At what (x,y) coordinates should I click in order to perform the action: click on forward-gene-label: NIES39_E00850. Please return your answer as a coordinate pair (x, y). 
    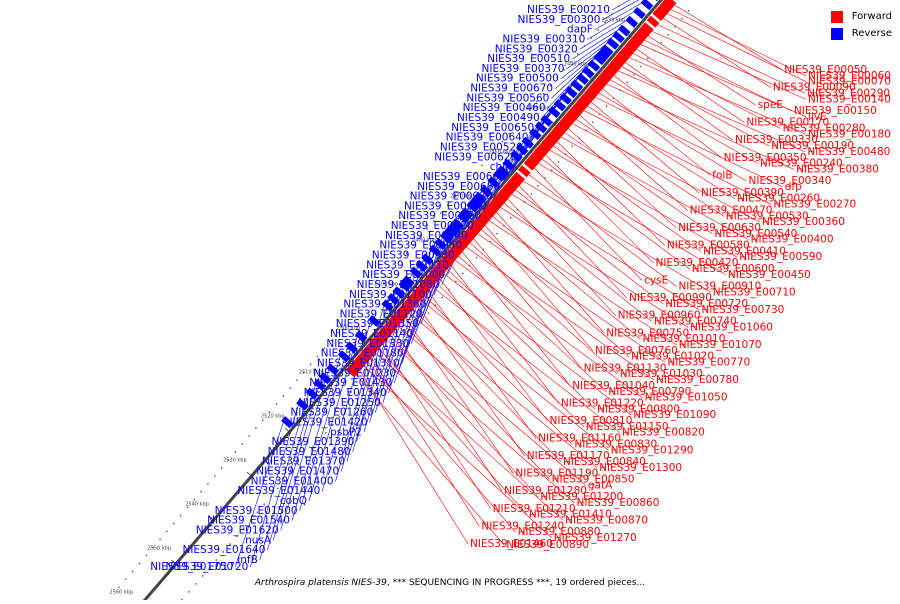
    Looking at the image, I should click on (593, 480).